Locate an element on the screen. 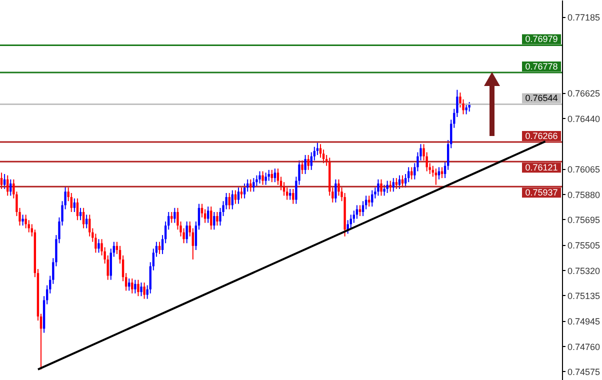 This screenshot has width=602, height=380. y-tick-label: 0.76625 is located at coordinates (584, 93).